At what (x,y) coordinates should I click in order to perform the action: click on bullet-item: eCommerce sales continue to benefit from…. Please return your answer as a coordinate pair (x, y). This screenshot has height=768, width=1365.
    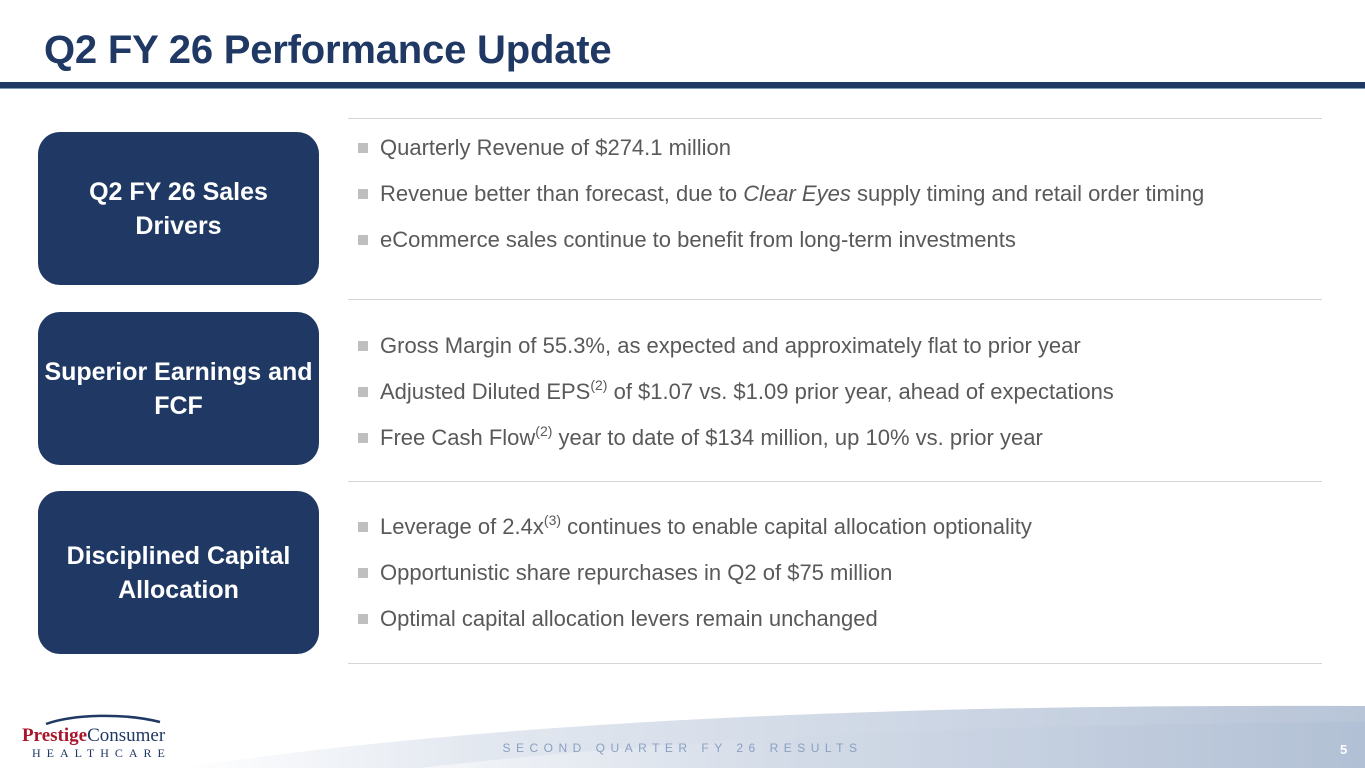
    Looking at the image, I should click on (831, 240).